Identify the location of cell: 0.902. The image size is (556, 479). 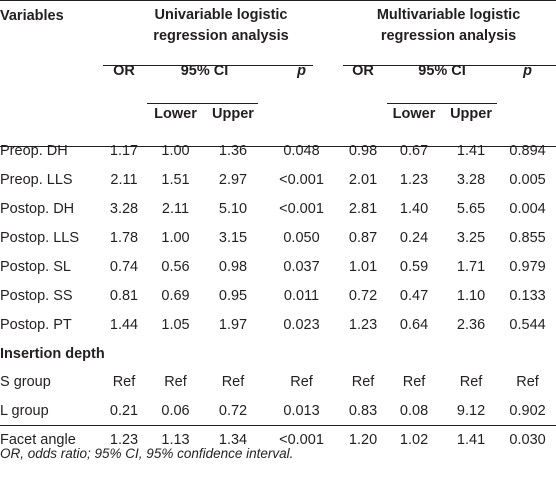
(527, 411).